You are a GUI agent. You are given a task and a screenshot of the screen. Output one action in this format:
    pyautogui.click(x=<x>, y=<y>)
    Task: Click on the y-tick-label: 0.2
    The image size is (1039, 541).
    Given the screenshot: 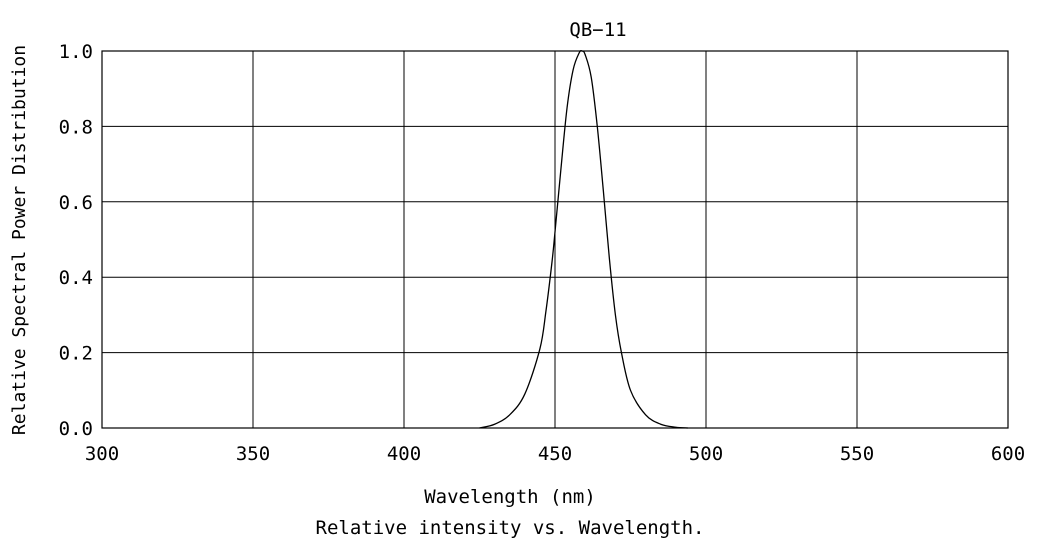 What is the action you would take?
    pyautogui.click(x=76, y=354)
    